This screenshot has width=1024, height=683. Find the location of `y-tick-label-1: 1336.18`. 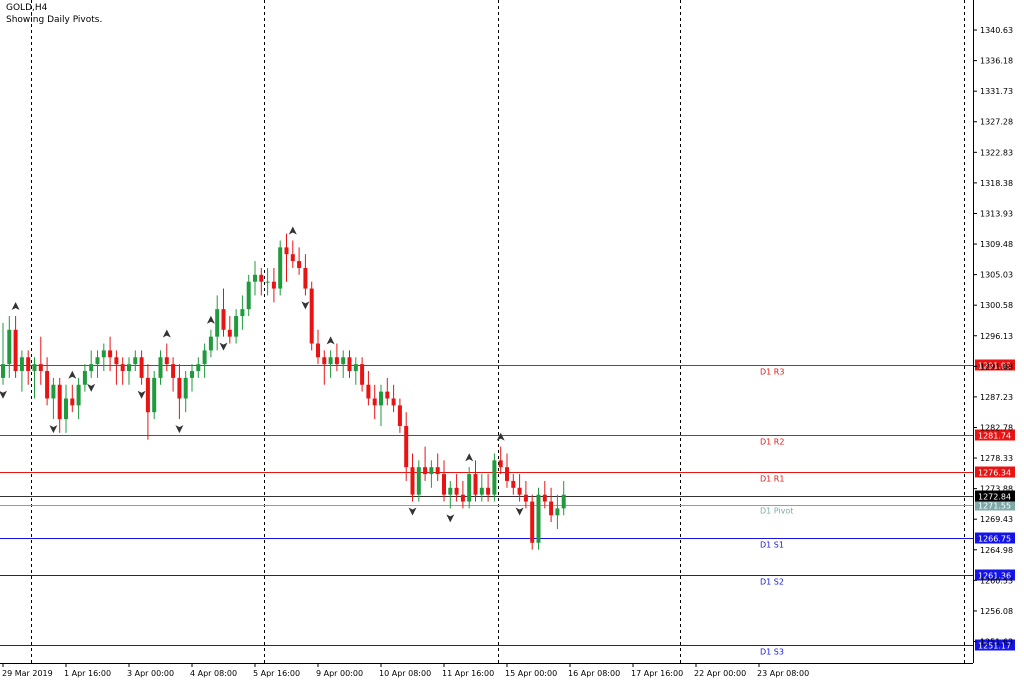

y-tick-label-1: 1336.18 is located at coordinates (996, 61).